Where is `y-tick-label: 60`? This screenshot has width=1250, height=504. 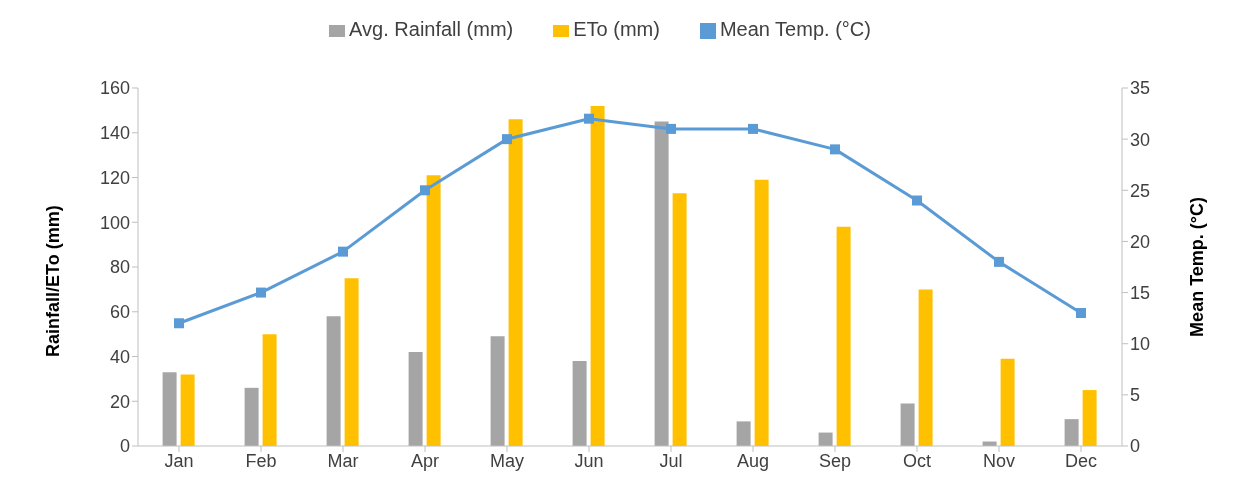 y-tick-label: 60 is located at coordinates (119, 312).